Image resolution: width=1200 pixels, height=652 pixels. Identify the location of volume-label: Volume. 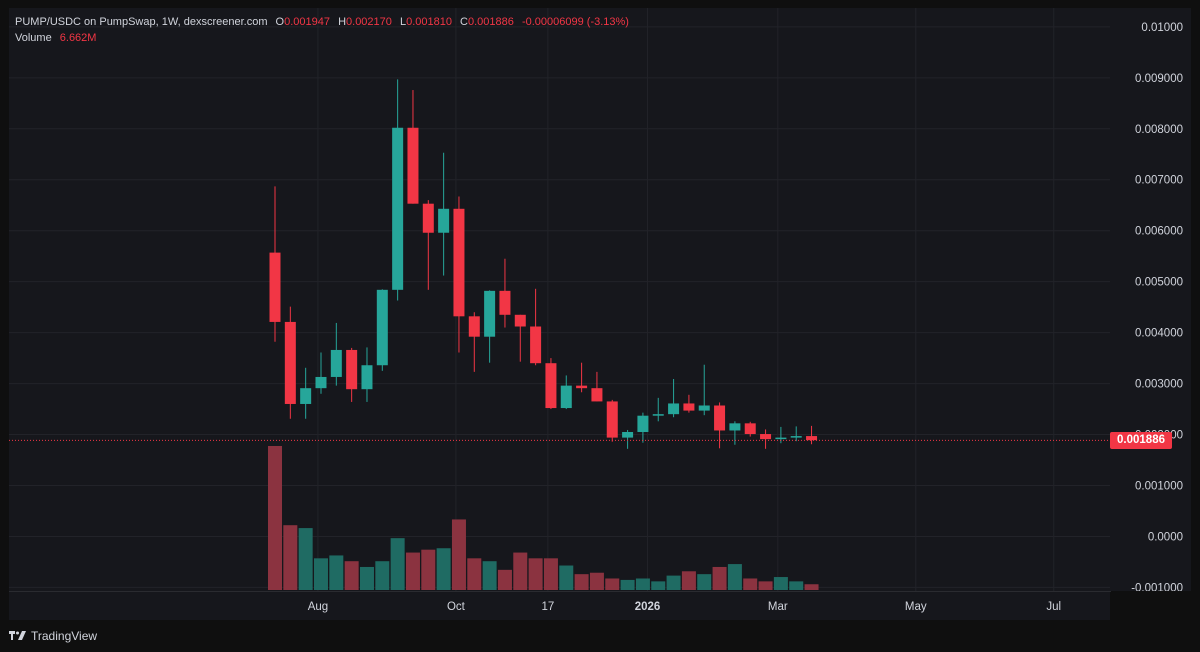
(33, 38).